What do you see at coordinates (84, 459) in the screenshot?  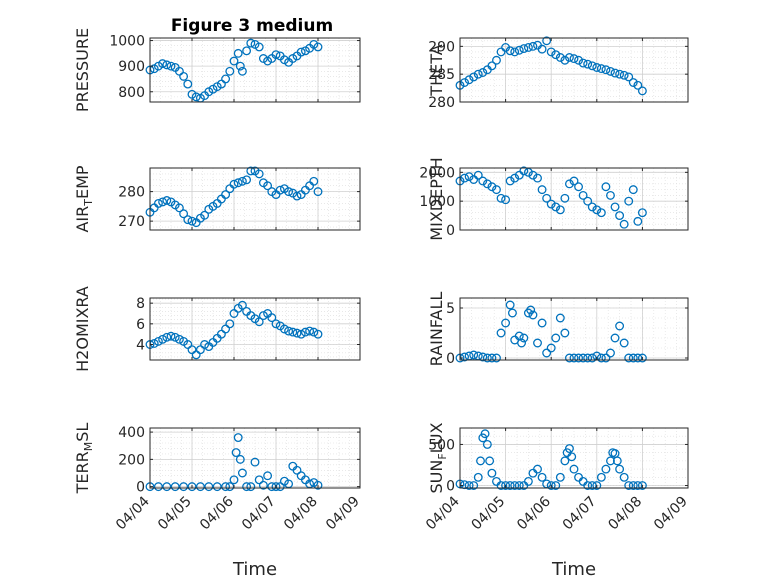 I see `y-axis-label: TERRMSL` at bounding box center [84, 459].